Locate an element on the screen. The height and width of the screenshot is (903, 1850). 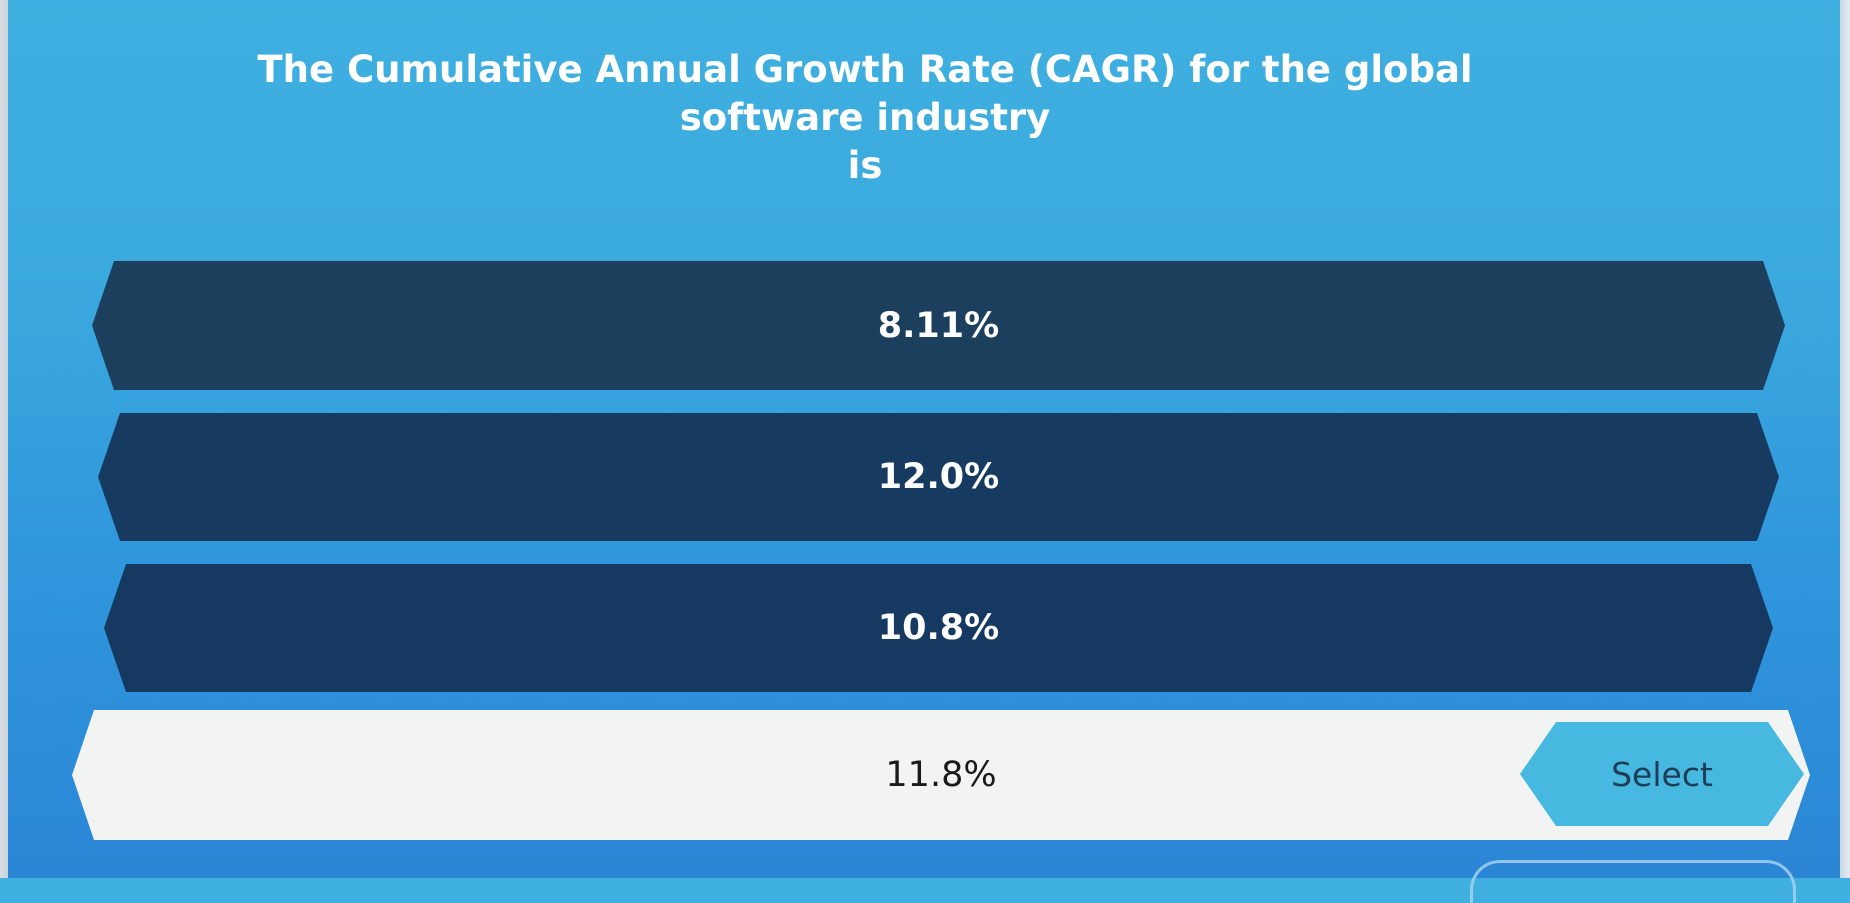
answer-option-2: 12.0% is located at coordinates (938, 477).